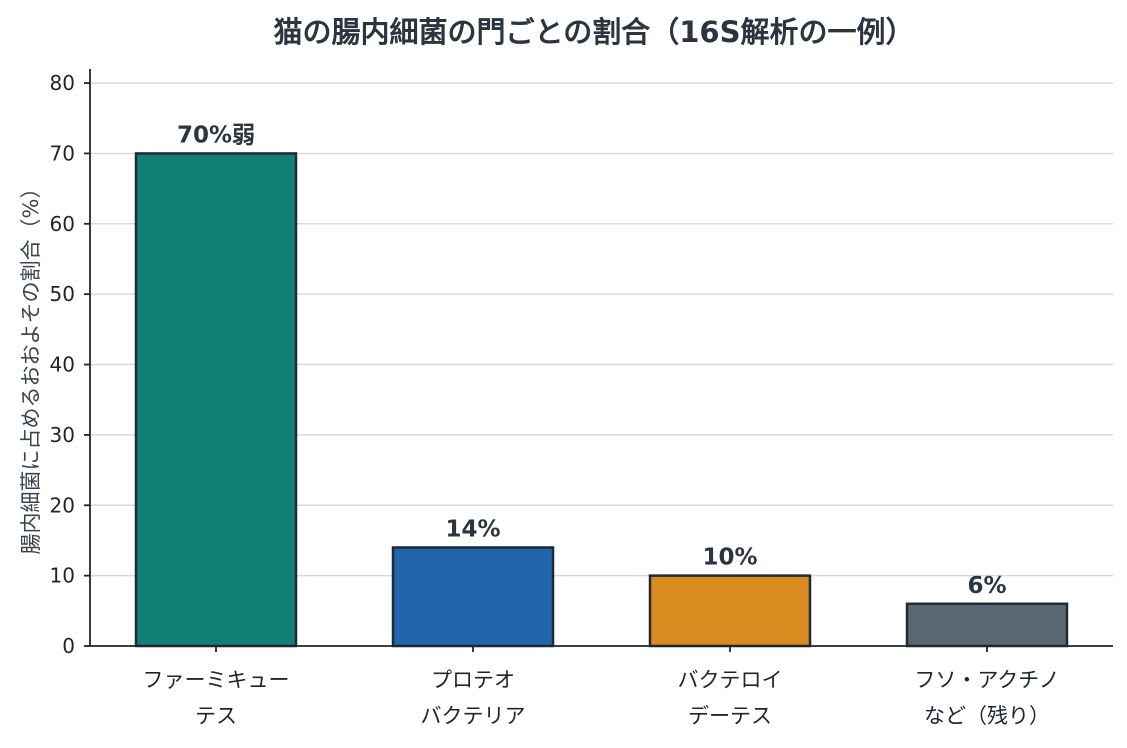  I want to click on y-axis-label: 腸内細菌に占めるおおよその割合（%）, so click(31, 366).